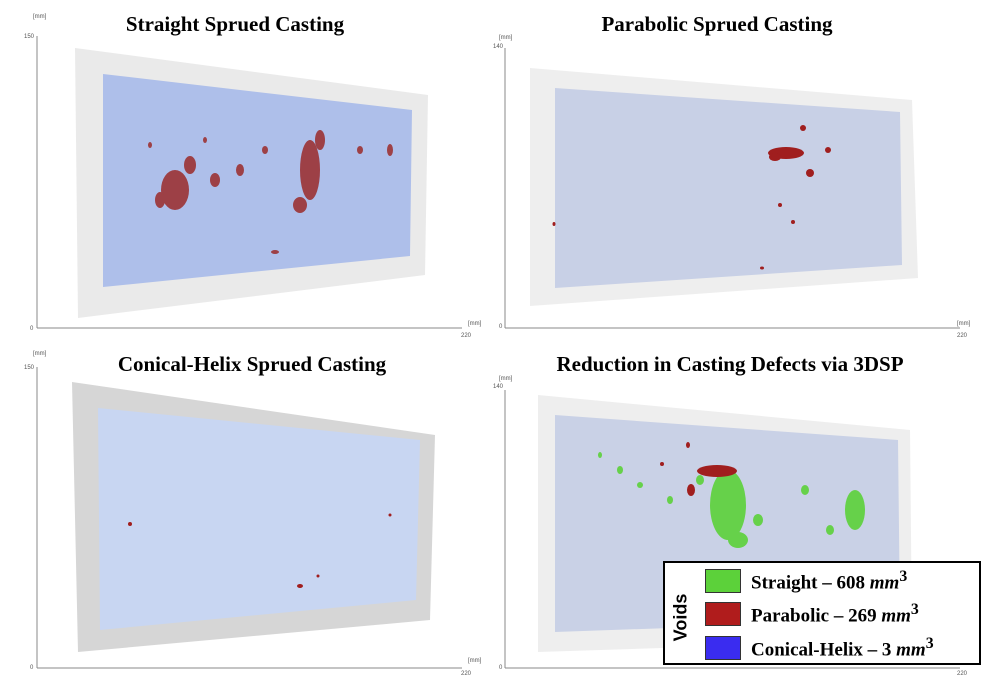  What do you see at coordinates (717, 24) in the screenshot?
I see `panel-title: Parabolic Sprued Casting` at bounding box center [717, 24].